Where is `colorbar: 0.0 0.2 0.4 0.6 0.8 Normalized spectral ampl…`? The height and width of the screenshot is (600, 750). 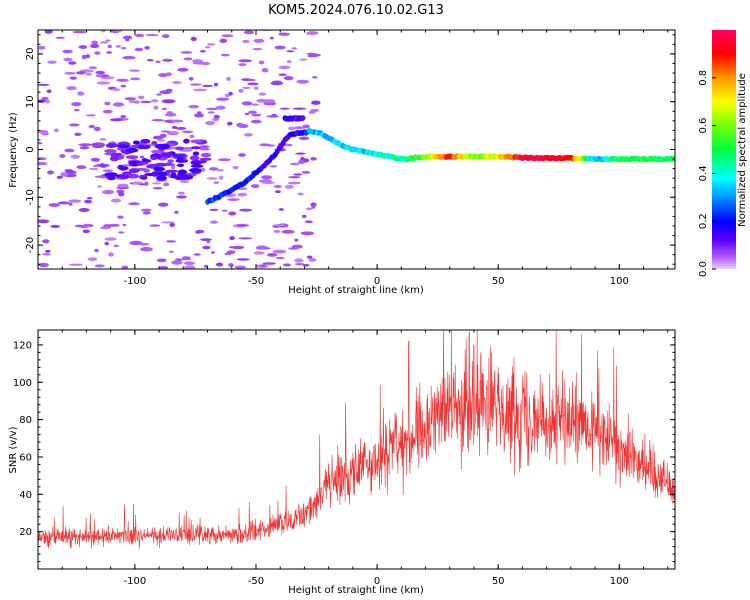
colorbar: 0.0 0.2 0.4 0.6 0.8 Normalized spectral ampl… is located at coordinates (723, 153).